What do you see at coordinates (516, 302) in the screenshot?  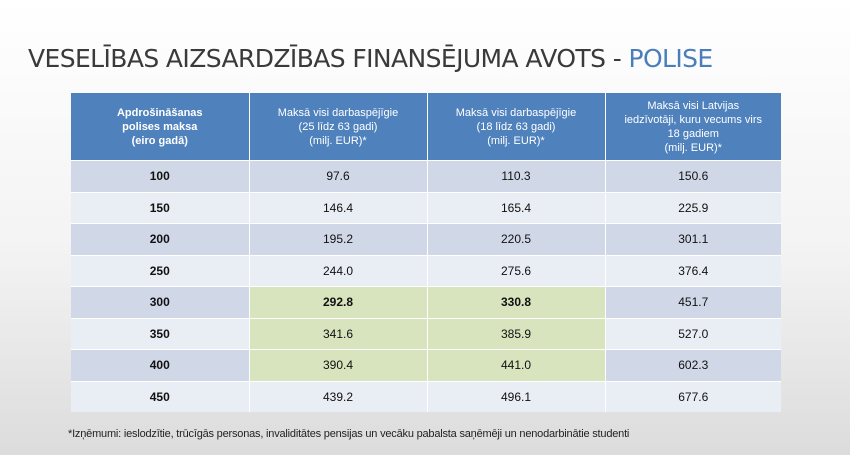 I see `value-cell: 330.8` at bounding box center [516, 302].